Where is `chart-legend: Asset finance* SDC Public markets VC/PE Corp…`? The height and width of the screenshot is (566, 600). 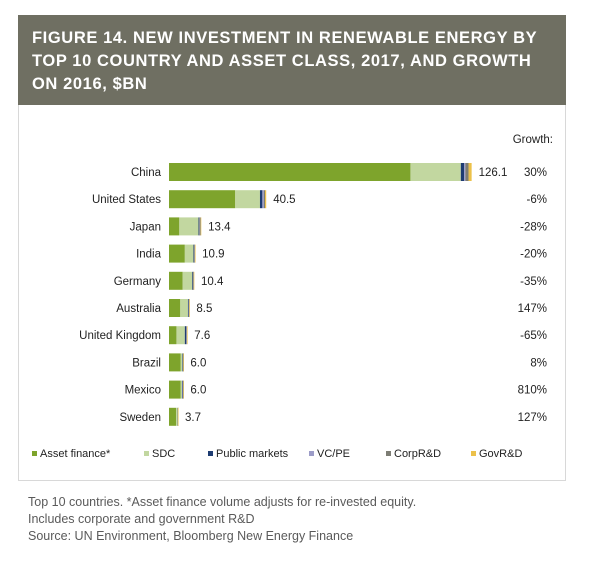
chart-legend: Asset finance* SDC Public markets VC/PE Corp… is located at coordinates (277, 454).